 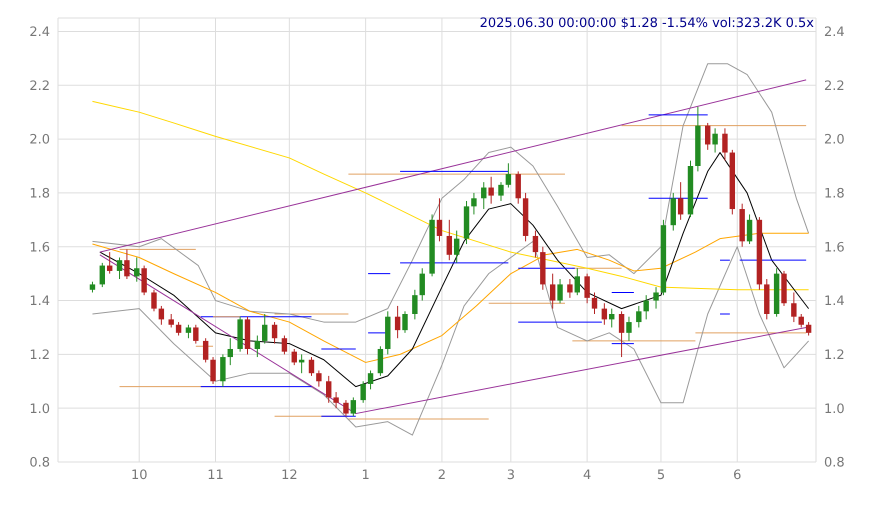 I want to click on y2-tick-label: 0.8, so click(x=834, y=463).